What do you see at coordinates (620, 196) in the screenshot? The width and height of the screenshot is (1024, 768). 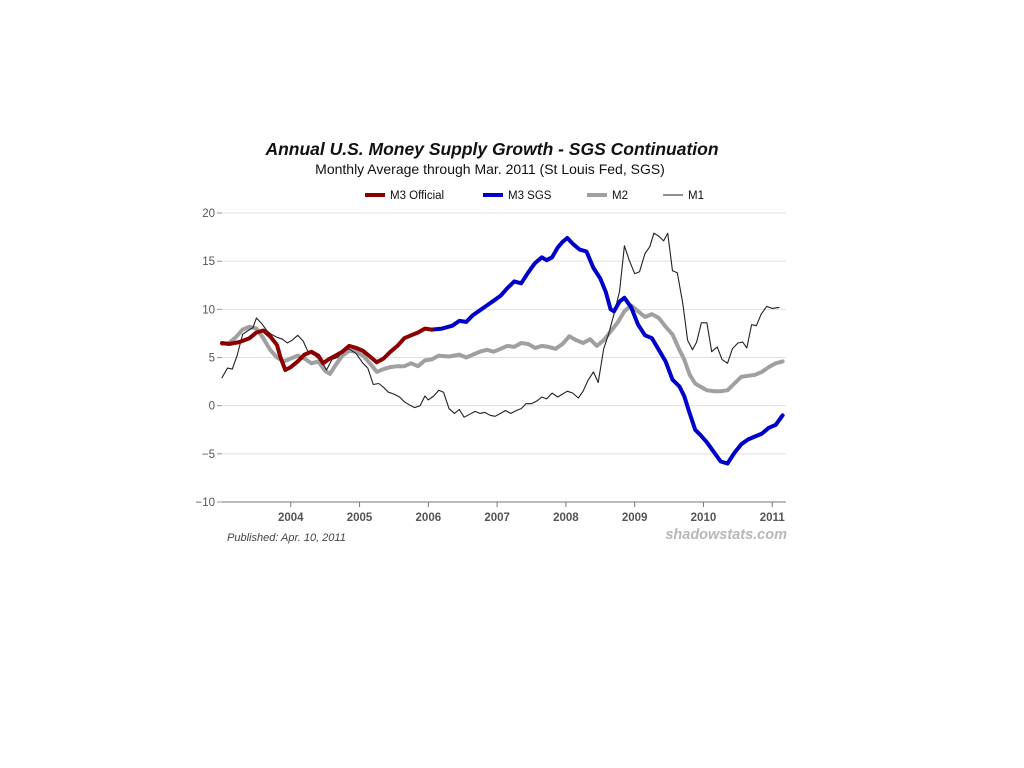 I see `legend-label: M2` at bounding box center [620, 196].